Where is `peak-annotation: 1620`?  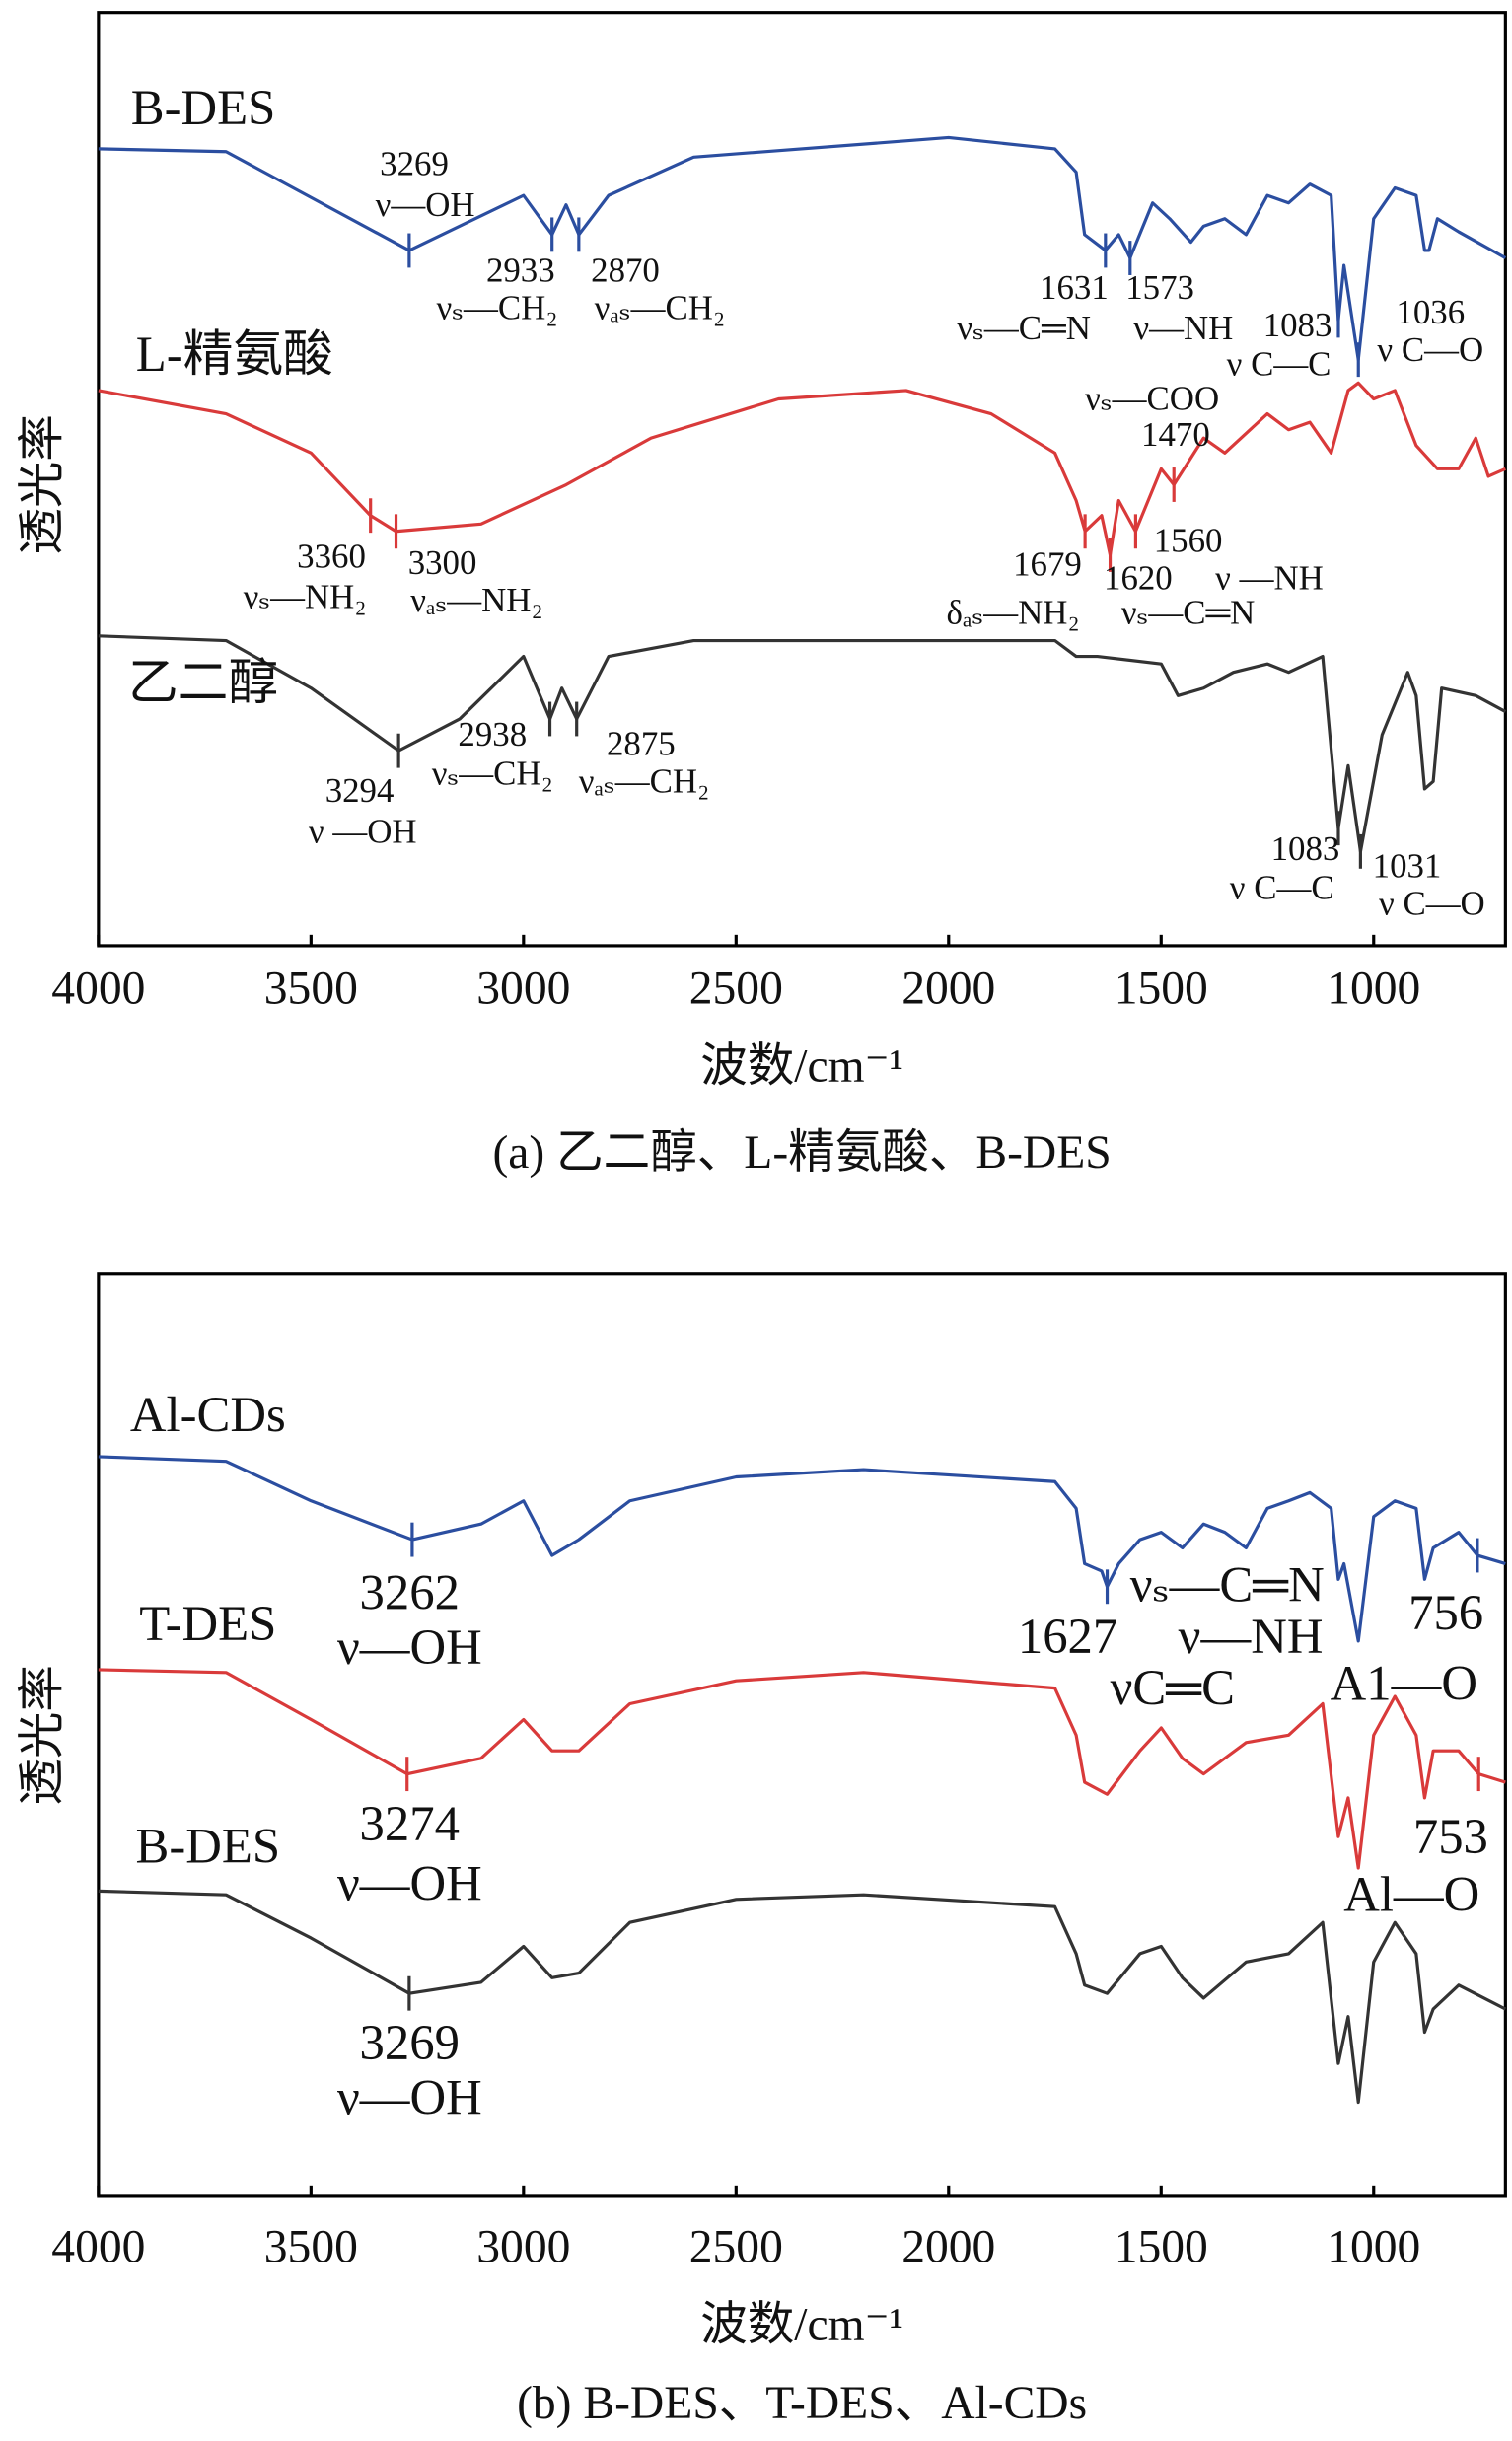
peak-annotation: 1620 is located at coordinates (1138, 579).